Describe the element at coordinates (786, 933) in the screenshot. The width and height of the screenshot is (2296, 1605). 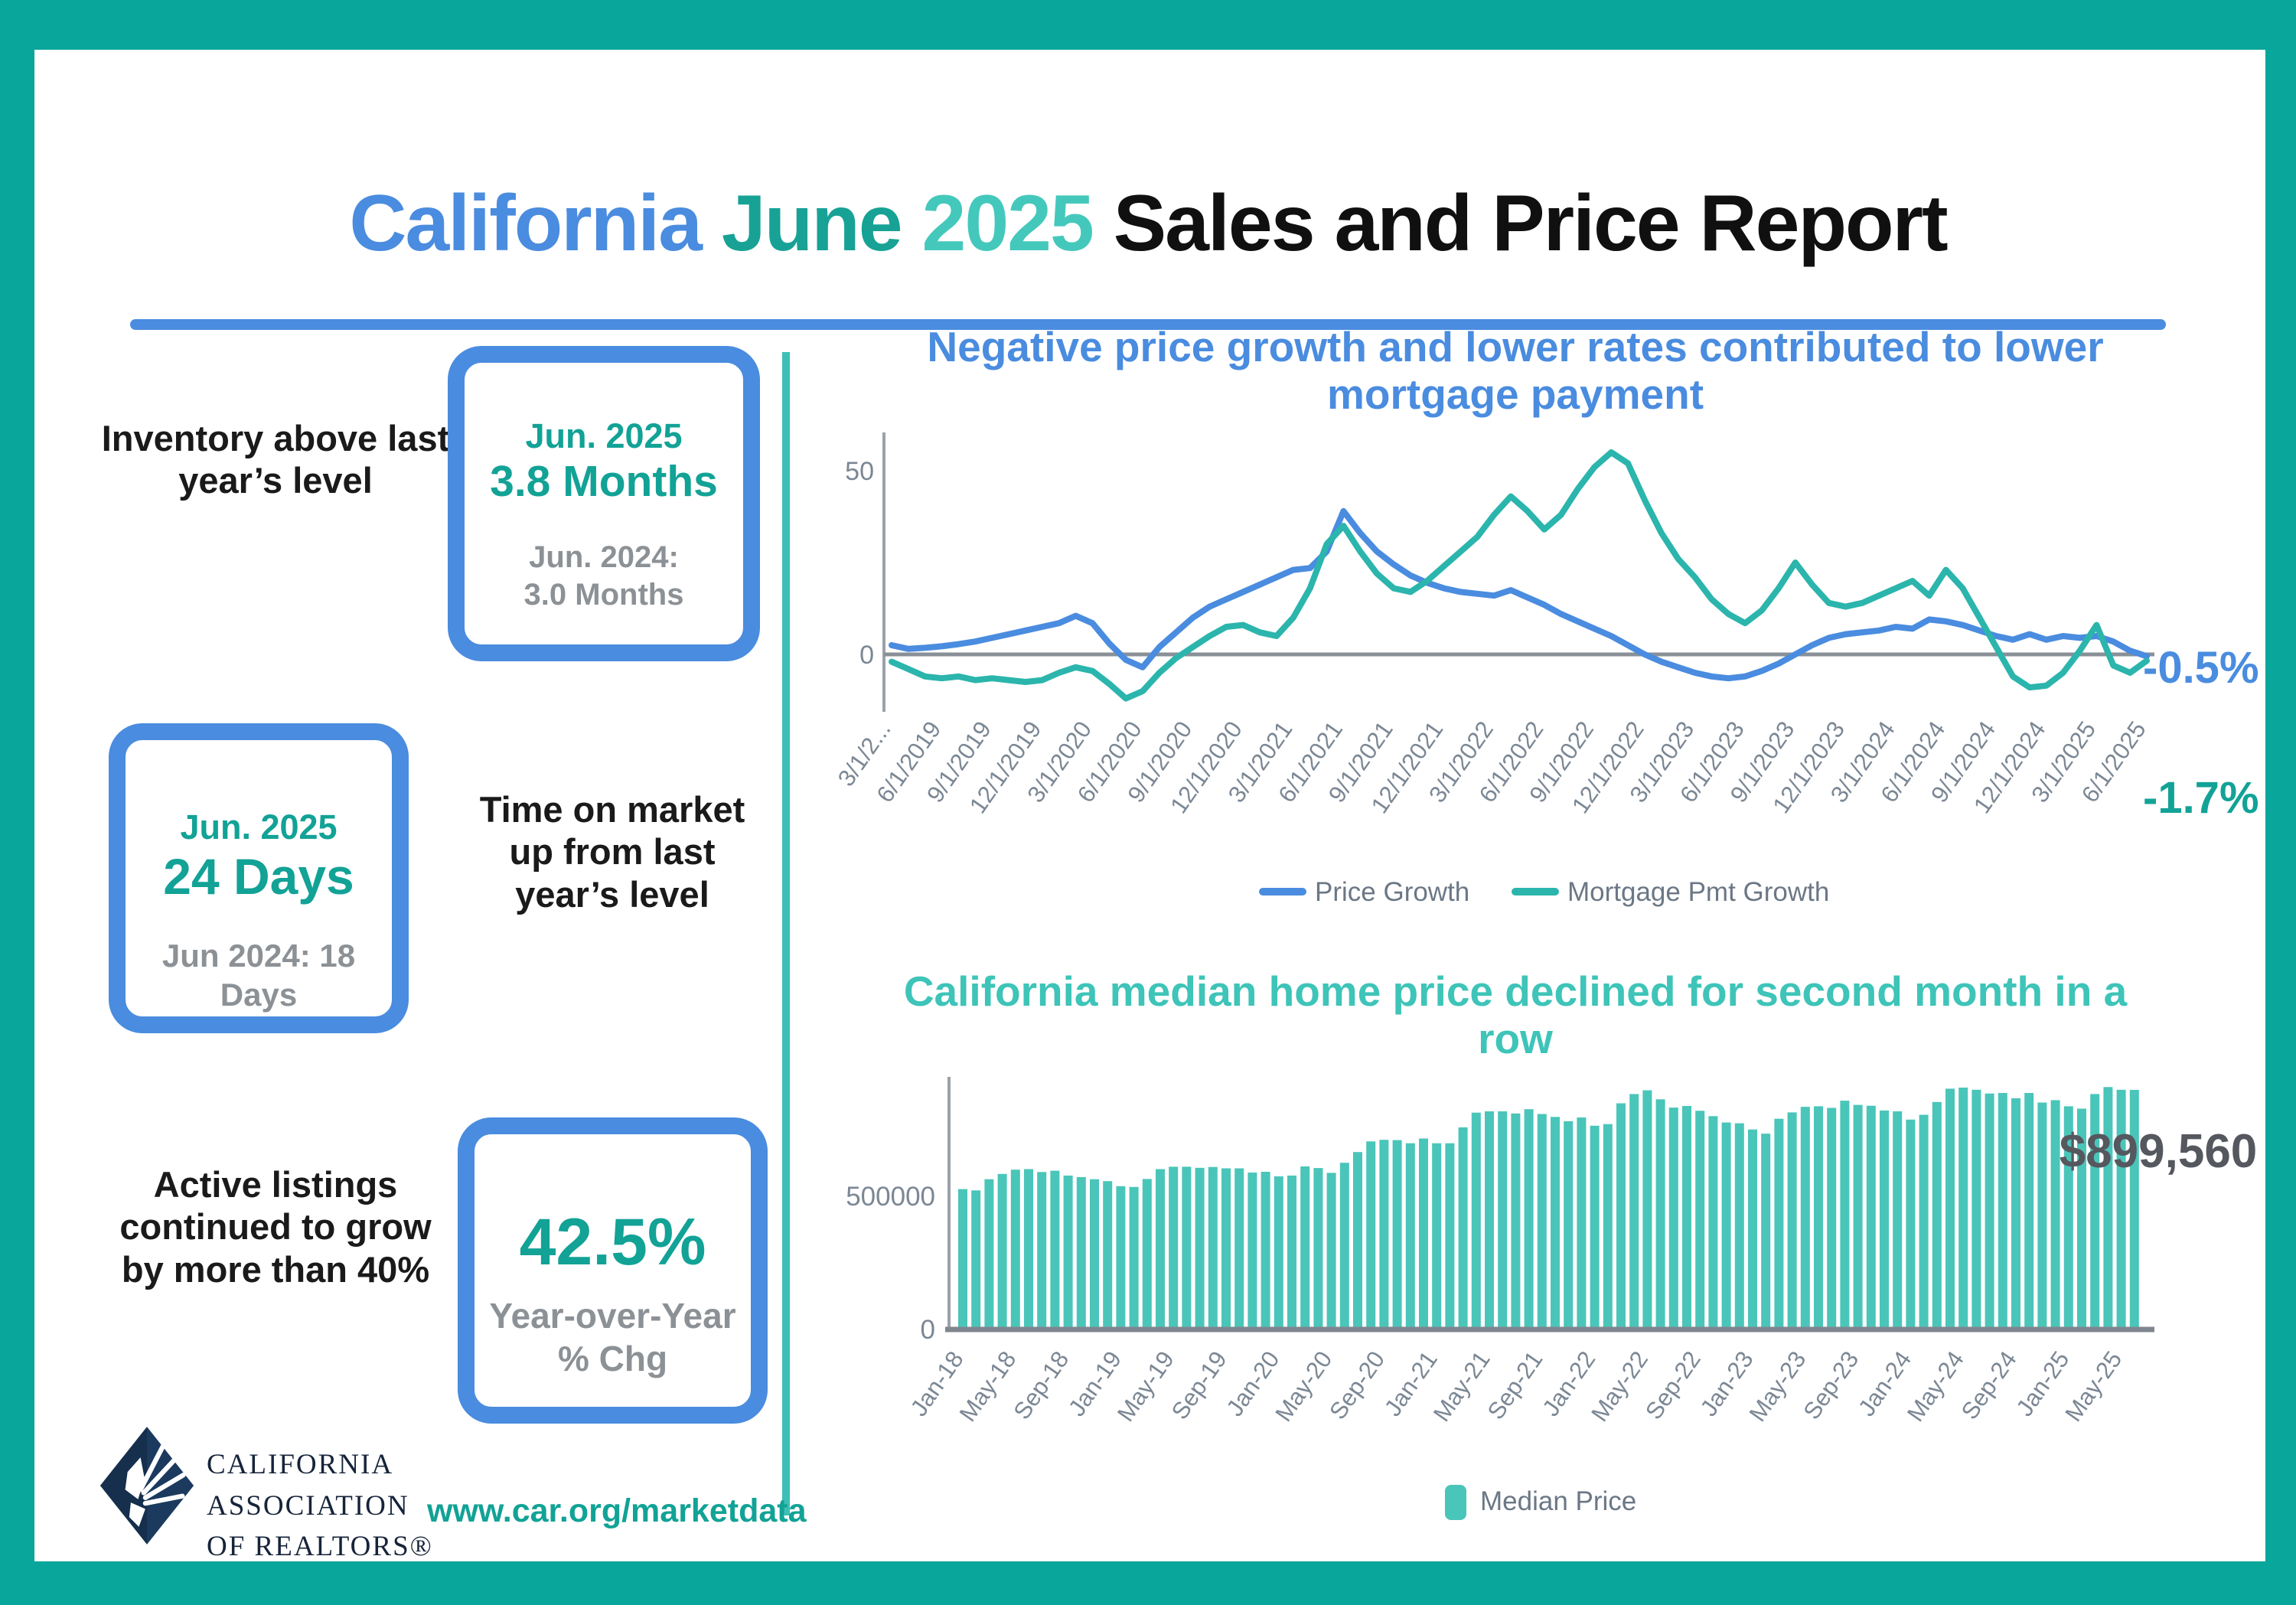
I see `section-divider` at that location.